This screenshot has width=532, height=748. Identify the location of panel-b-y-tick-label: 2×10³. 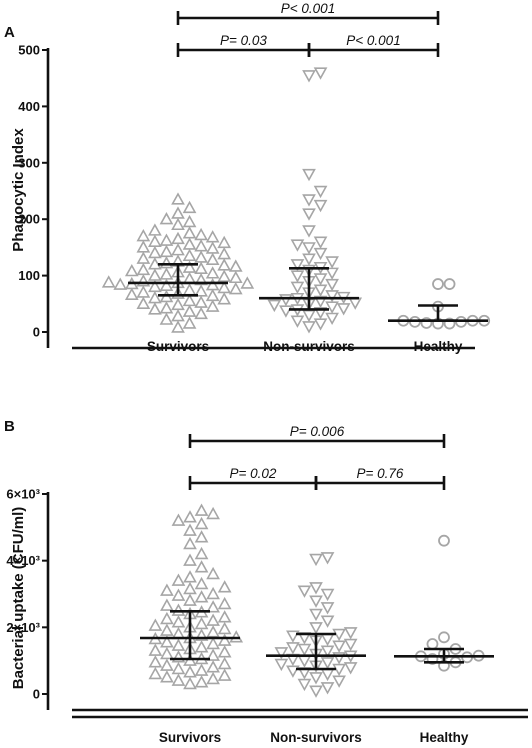
(23, 627).